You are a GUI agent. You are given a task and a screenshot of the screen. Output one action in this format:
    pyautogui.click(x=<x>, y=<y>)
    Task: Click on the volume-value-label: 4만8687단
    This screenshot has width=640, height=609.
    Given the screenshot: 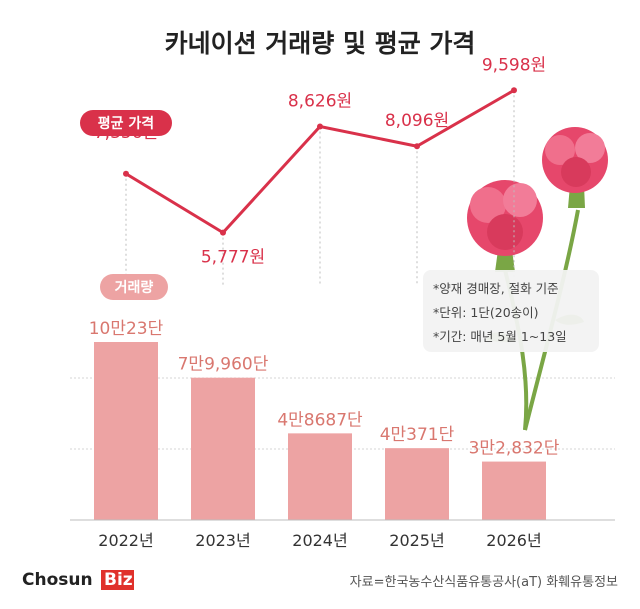 What is the action you would take?
    pyautogui.click(x=320, y=420)
    